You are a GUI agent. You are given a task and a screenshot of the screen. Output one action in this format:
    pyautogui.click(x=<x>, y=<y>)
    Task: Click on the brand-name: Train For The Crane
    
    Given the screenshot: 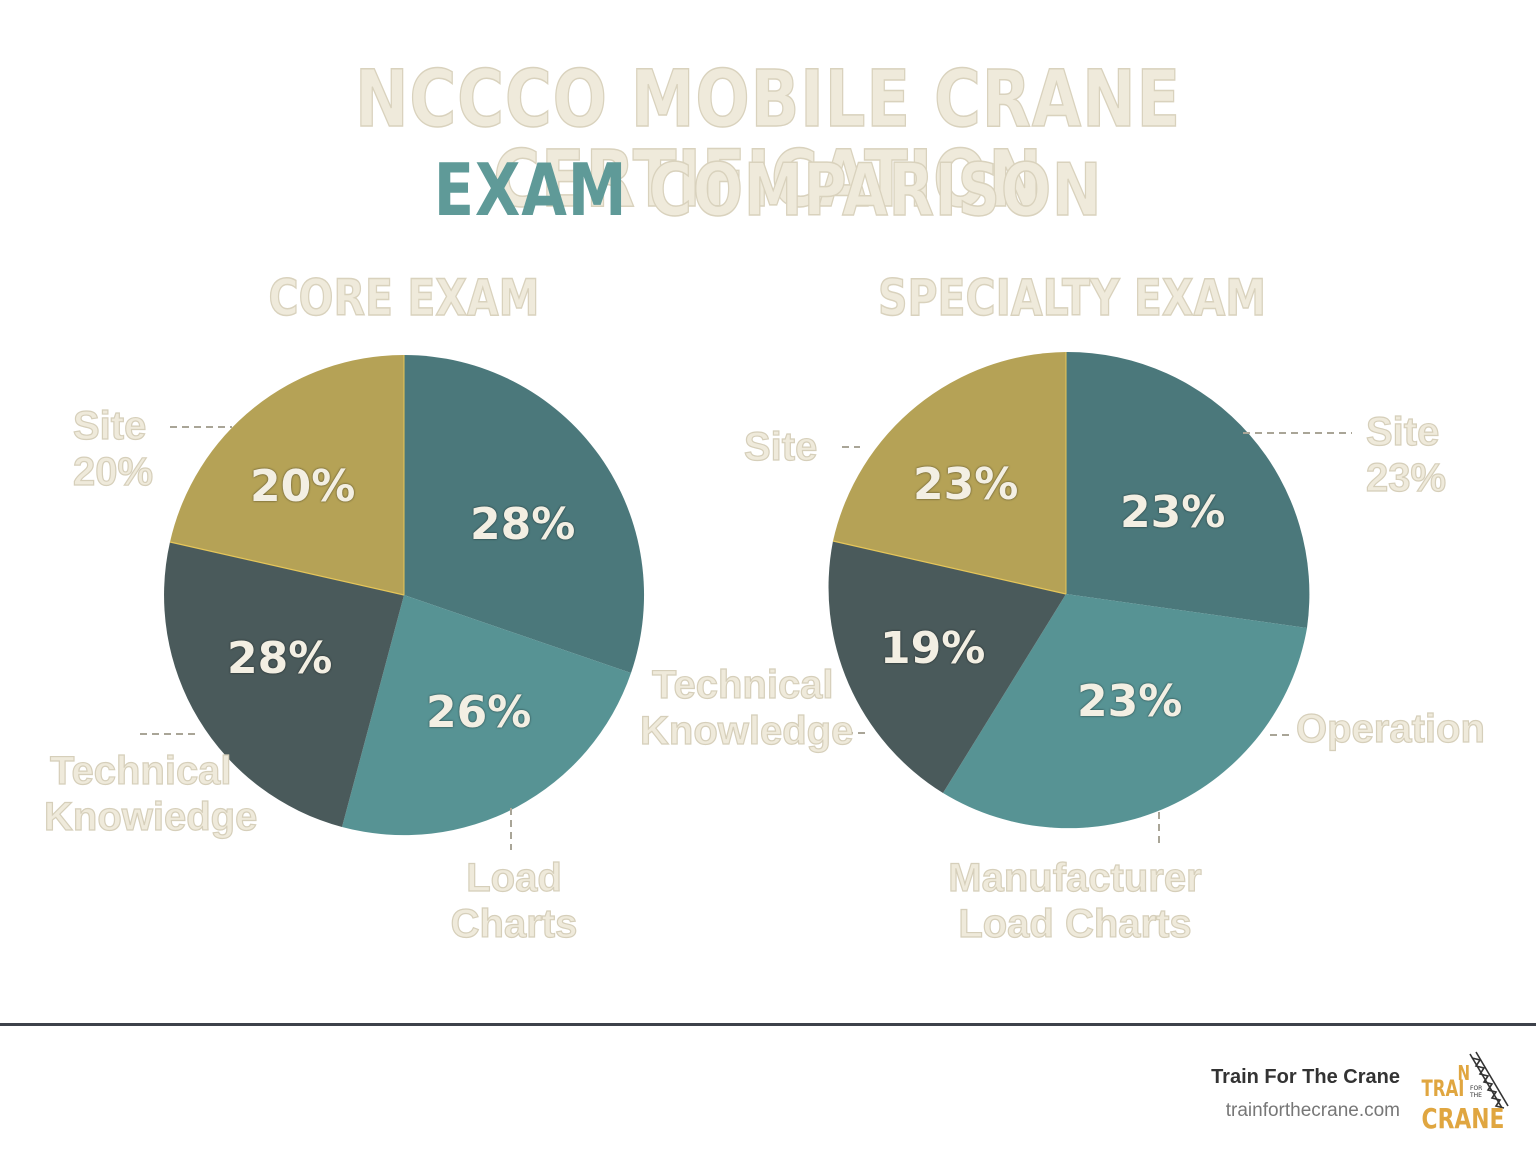 What is the action you would take?
    pyautogui.click(x=1305, y=1077)
    